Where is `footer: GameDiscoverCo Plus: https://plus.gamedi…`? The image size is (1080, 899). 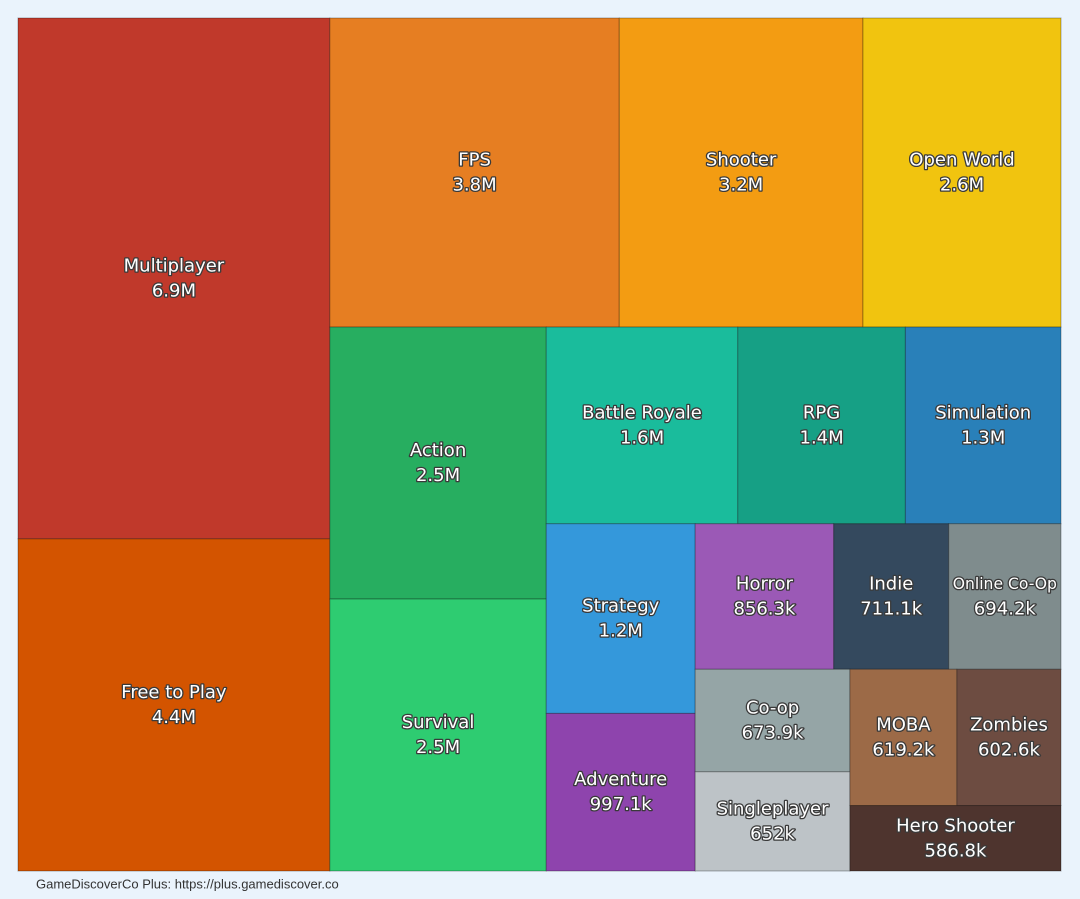 footer: GameDiscoverCo Plus: https://plus.gamedi… is located at coordinates (187, 883).